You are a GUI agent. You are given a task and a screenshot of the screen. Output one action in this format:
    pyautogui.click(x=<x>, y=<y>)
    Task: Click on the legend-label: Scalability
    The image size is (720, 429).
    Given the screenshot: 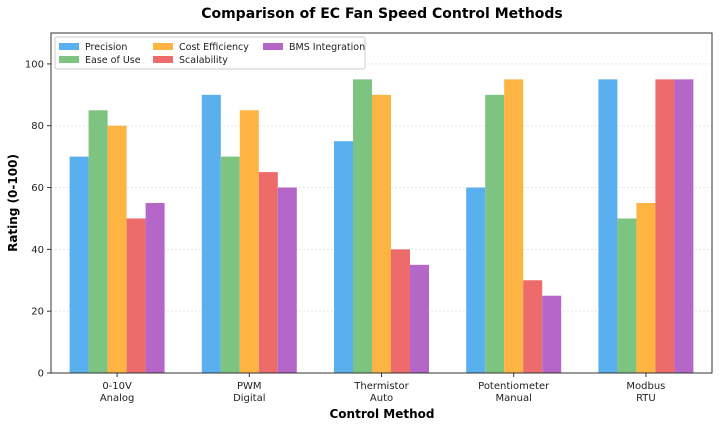 What is the action you would take?
    pyautogui.click(x=203, y=60)
    